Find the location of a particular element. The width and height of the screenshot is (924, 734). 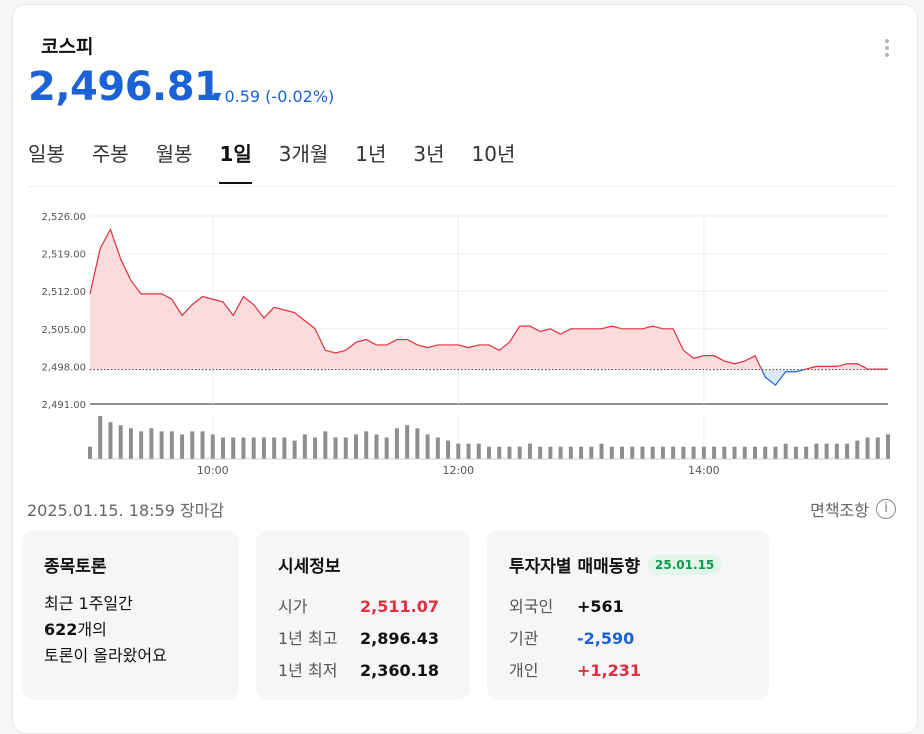

discussion-line3: 토론이 올라왔어요 is located at coordinates (105, 655).